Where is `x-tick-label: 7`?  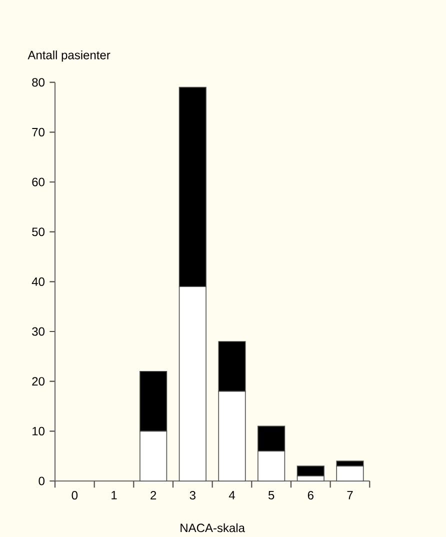
x-tick-label: 7 is located at coordinates (350, 495).